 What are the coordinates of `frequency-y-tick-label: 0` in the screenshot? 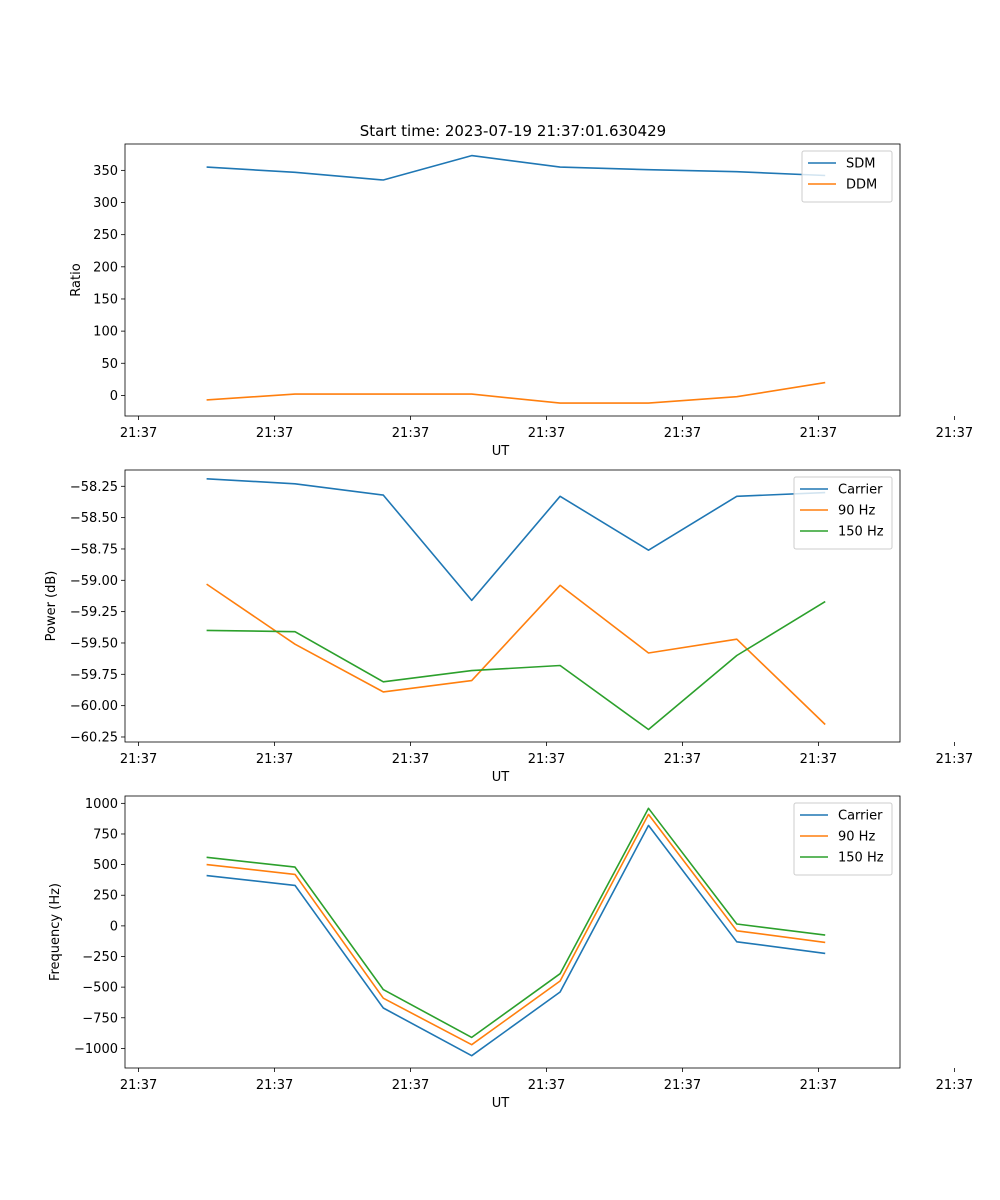 It's located at (114, 926).